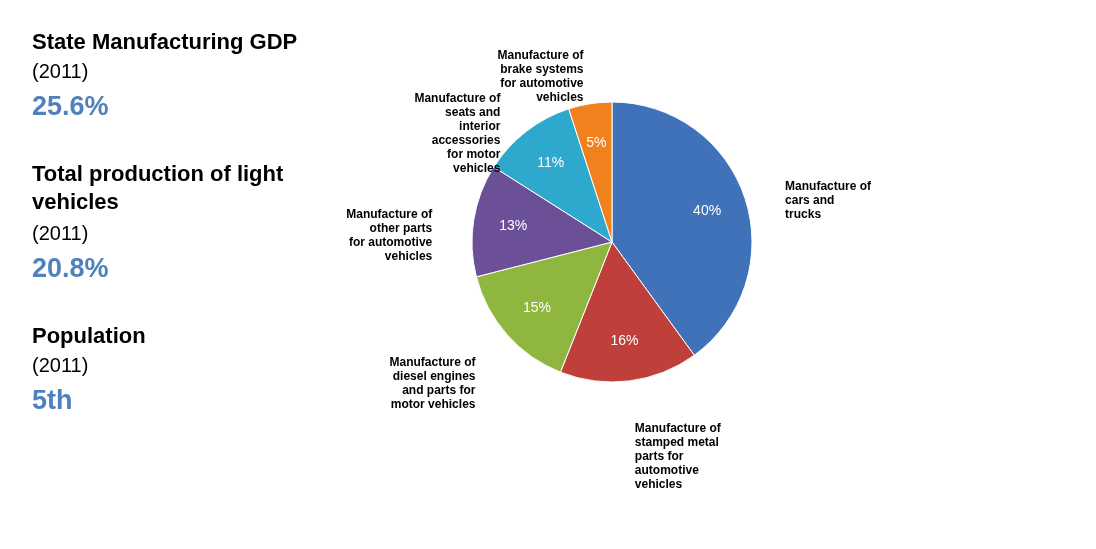 The height and width of the screenshot is (549, 1096). Describe the element at coordinates (596, 142) in the screenshot. I see `data-label: 5%` at that location.